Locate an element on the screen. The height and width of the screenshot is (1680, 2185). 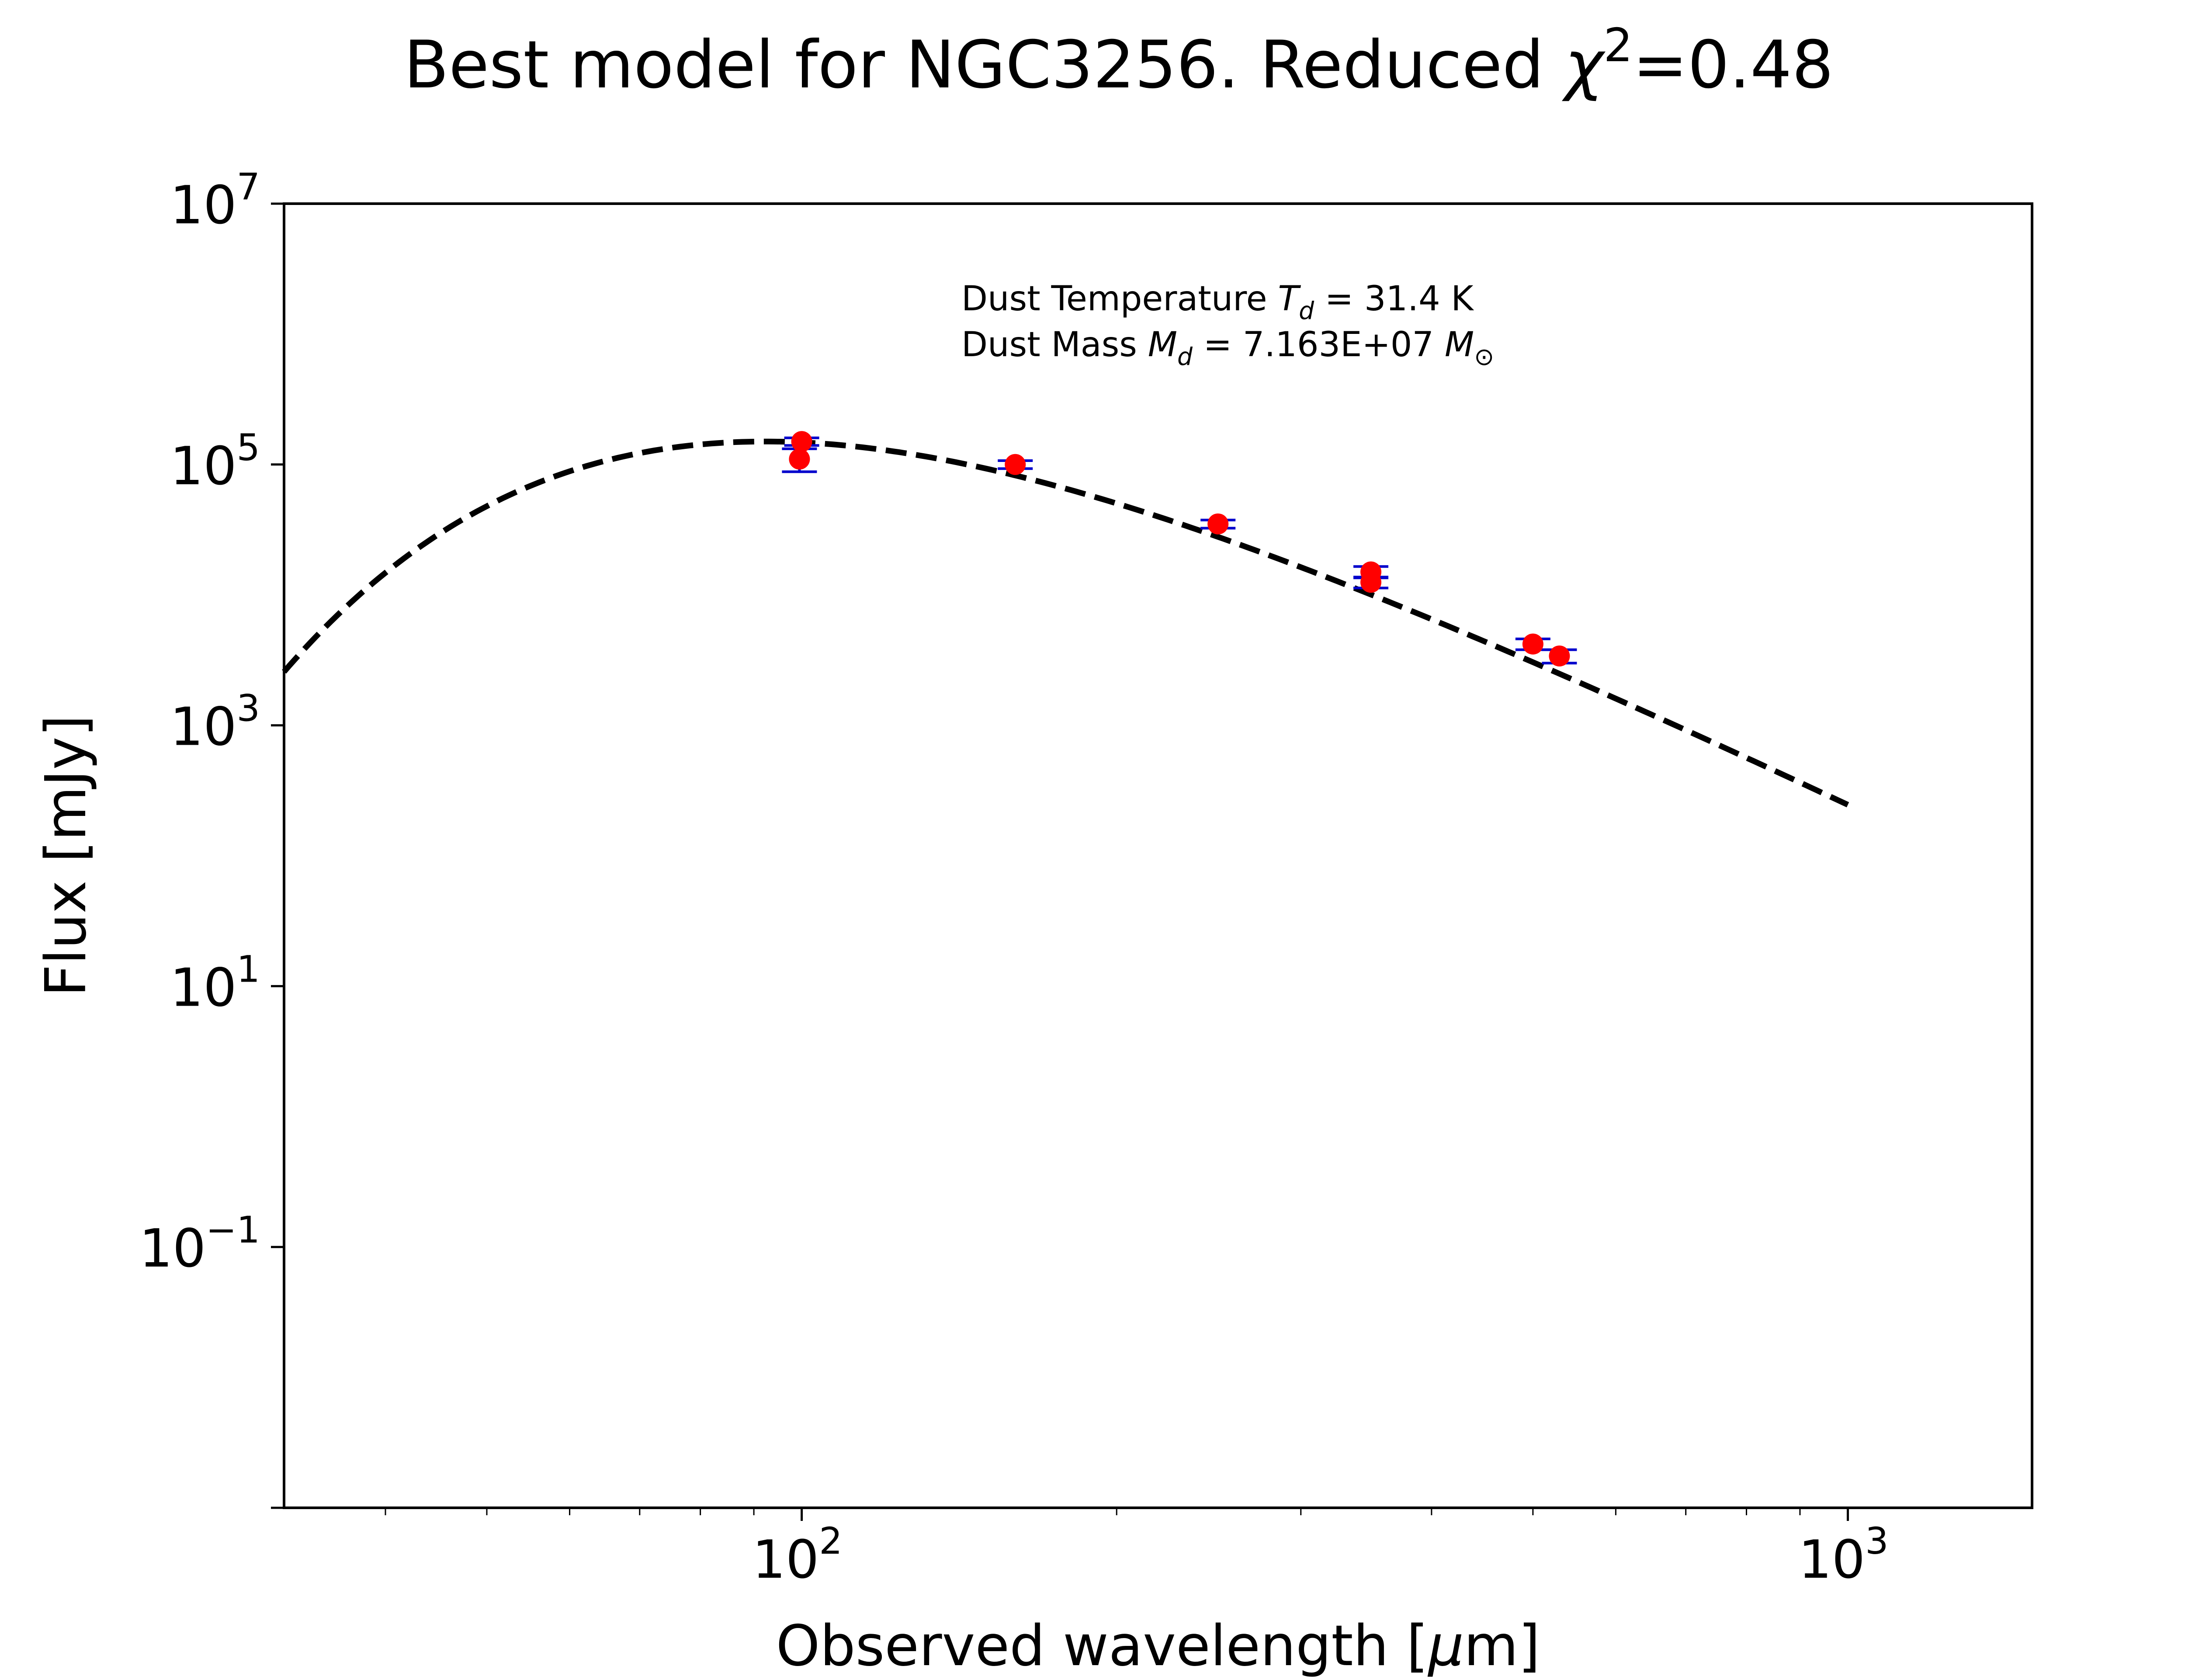
fit-annotation-mass: Dust Mass Md = 7.163E+07 M⊙ is located at coordinates (1227, 348).